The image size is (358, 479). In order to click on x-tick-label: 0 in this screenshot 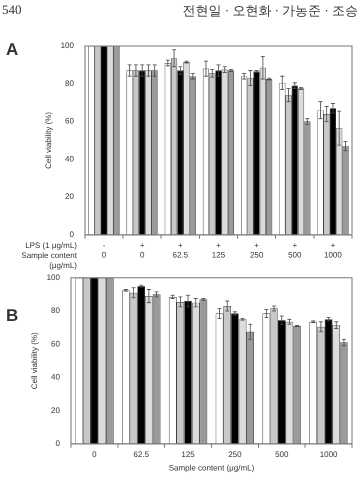, I will do `click(95, 454)`.